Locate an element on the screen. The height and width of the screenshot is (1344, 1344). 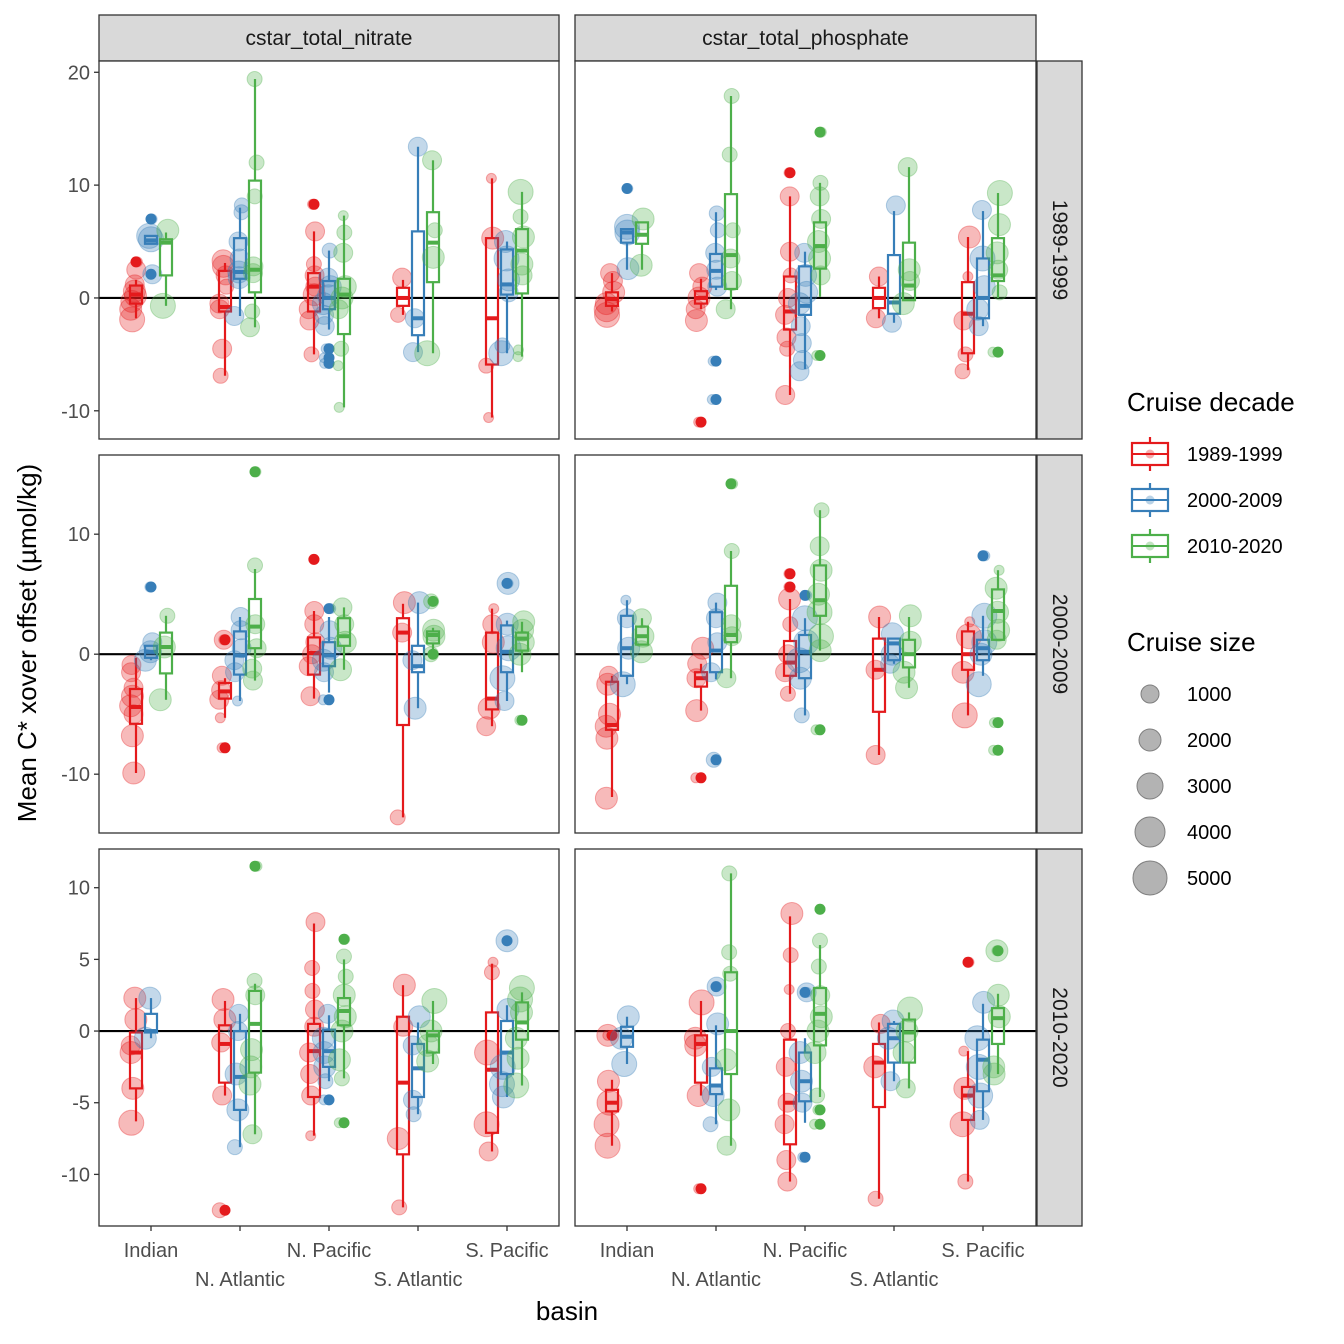
panel-border is located at coordinates (805, 644).